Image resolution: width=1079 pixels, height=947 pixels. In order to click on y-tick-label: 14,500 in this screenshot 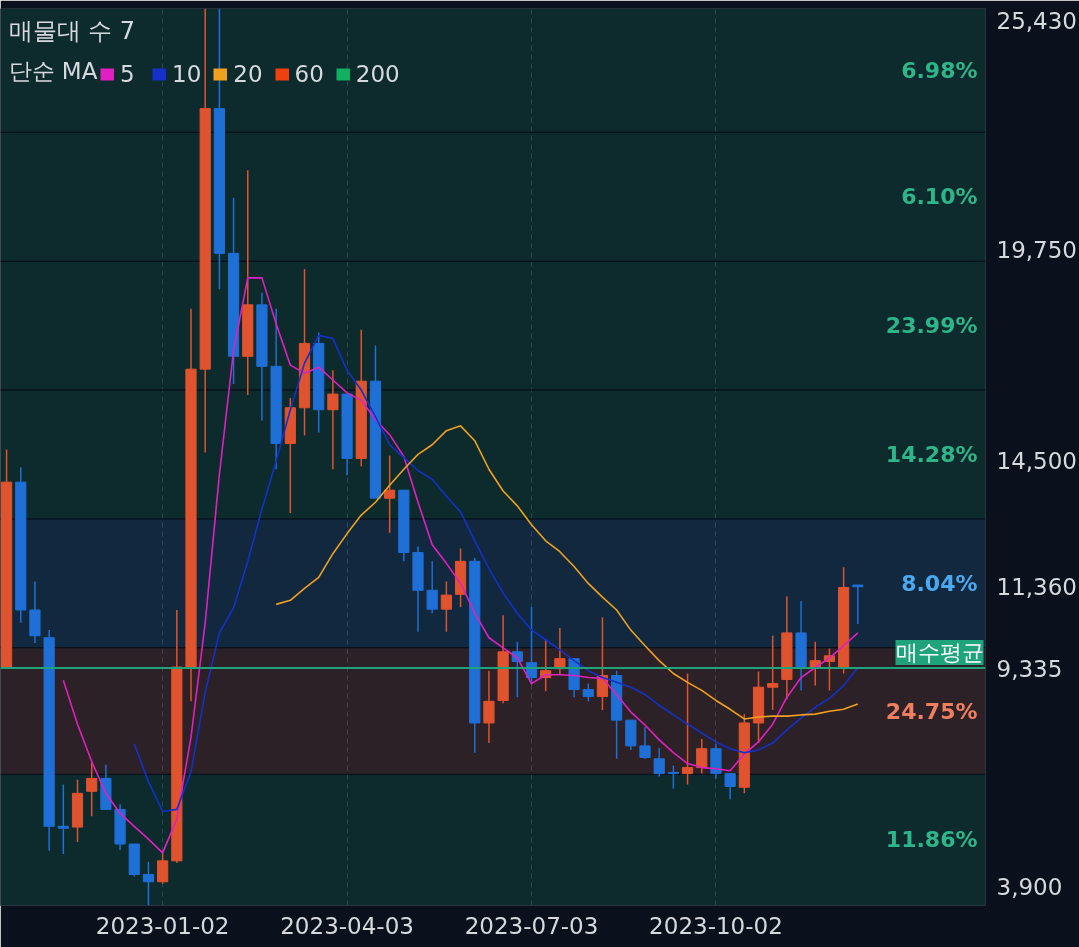, I will do `click(1036, 460)`.